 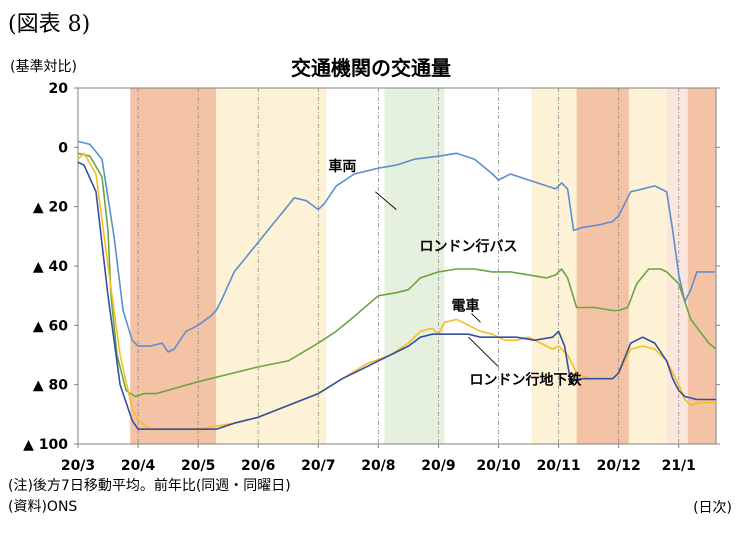 I want to click on y-tick-label: ▲ 20, so click(x=50, y=208).